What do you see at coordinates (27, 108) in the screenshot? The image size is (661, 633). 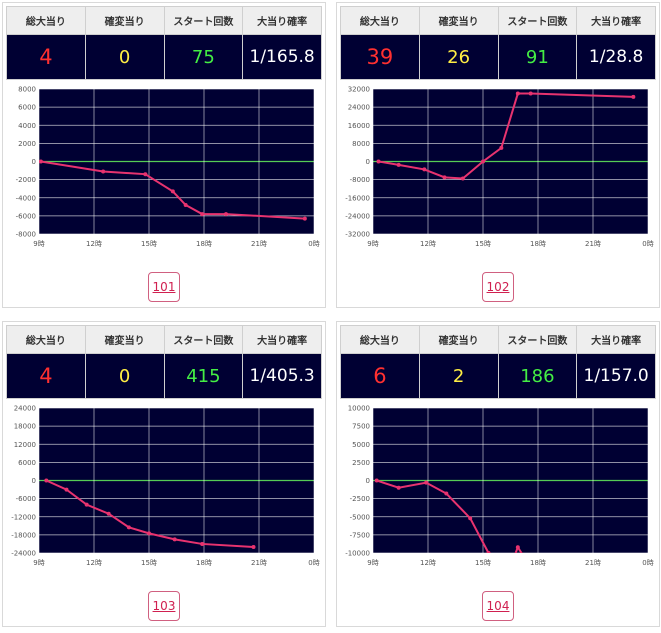 I see `y-tick-label: 6000` at bounding box center [27, 108].